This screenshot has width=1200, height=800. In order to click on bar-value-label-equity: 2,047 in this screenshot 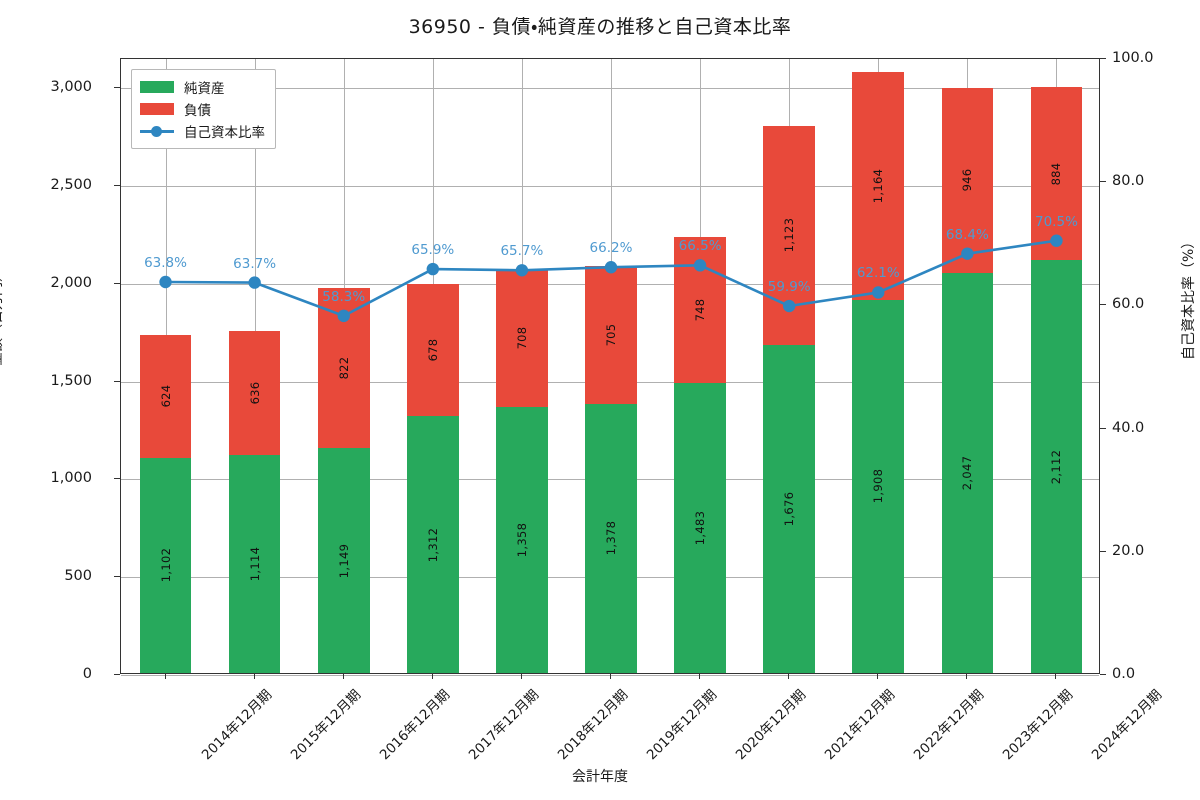, I will do `click(967, 473)`.